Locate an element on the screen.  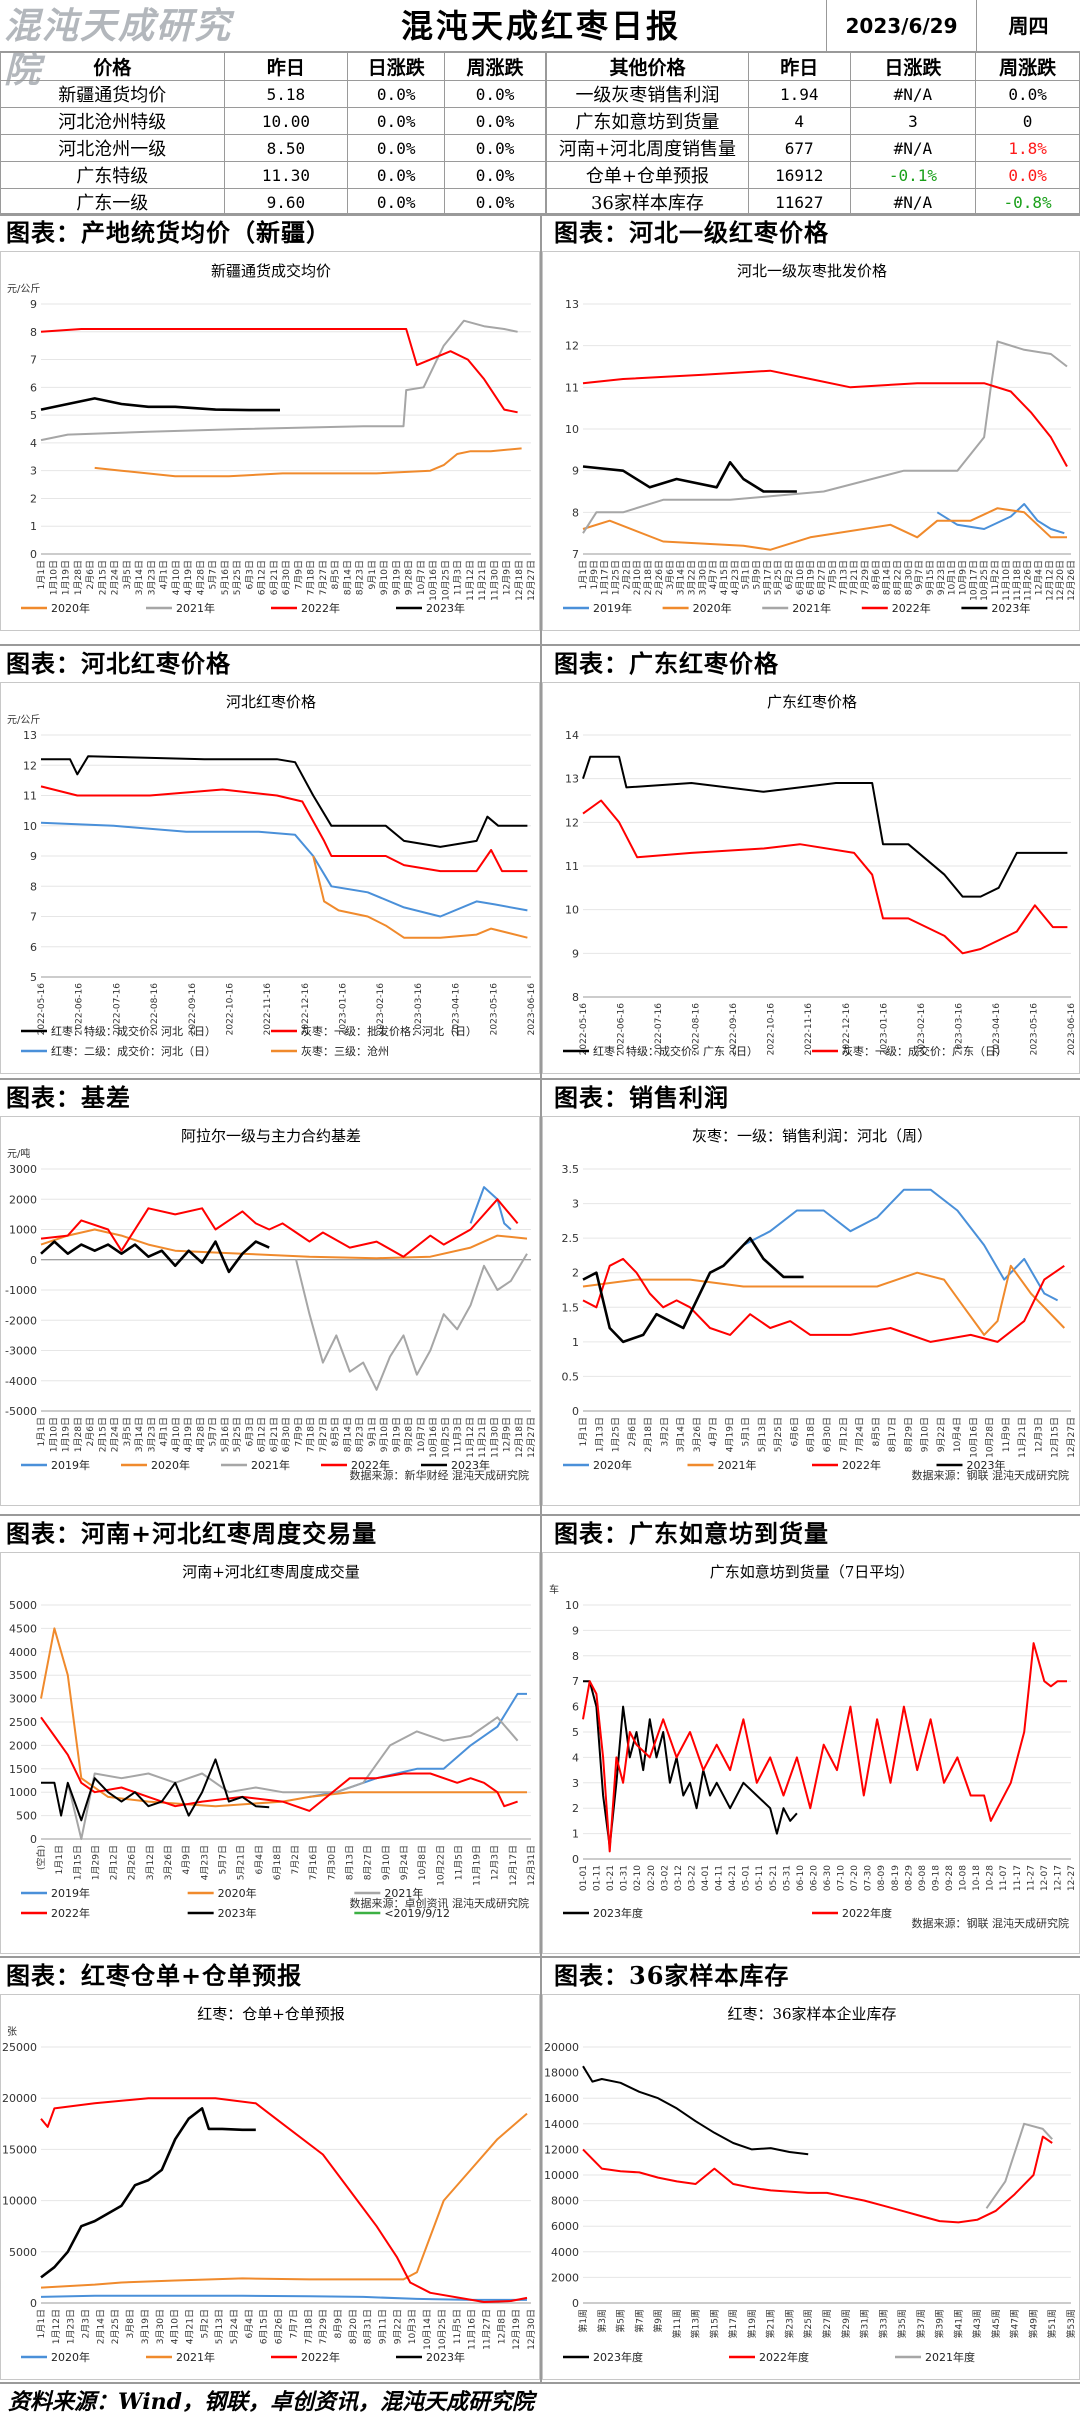
x-tick-label: 1月25日 is located at coordinates (616, 1434).